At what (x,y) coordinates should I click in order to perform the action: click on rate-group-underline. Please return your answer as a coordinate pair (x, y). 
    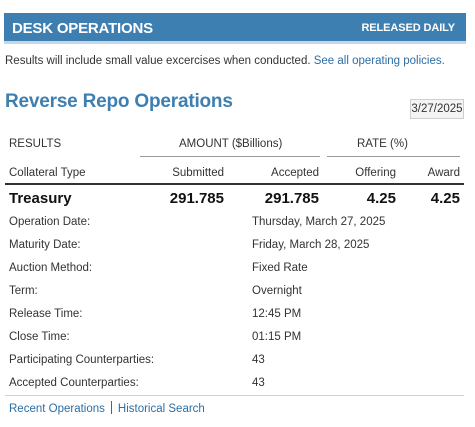
    Looking at the image, I should click on (393, 156).